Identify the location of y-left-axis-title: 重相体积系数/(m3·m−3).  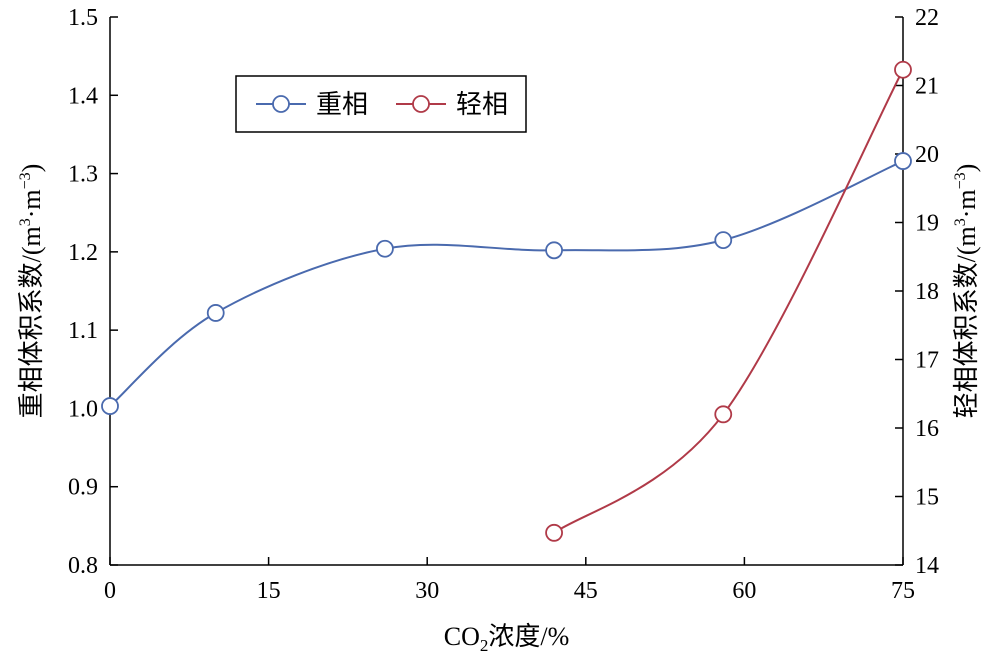
(31, 291).